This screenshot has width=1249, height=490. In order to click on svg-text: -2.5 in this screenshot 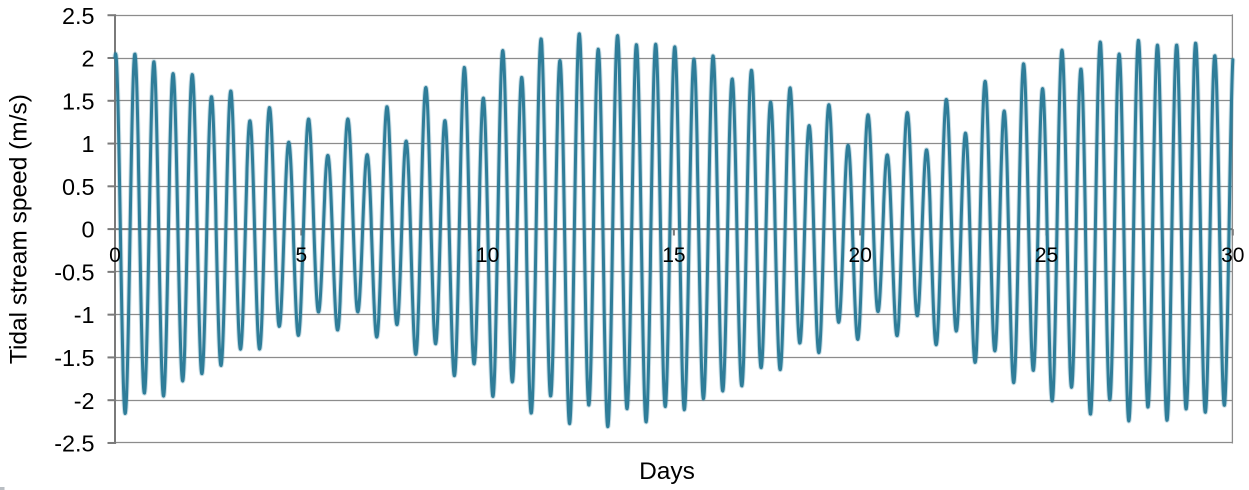, I will do `click(74, 444)`.